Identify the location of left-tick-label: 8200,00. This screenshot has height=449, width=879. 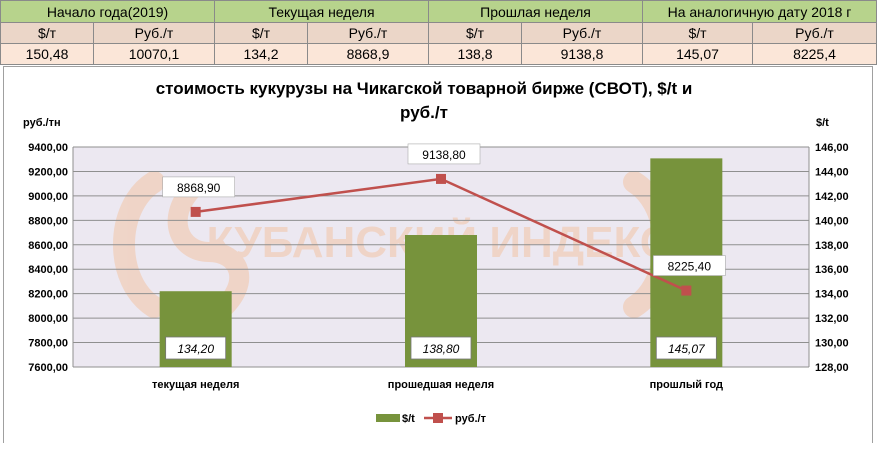
(48, 295).